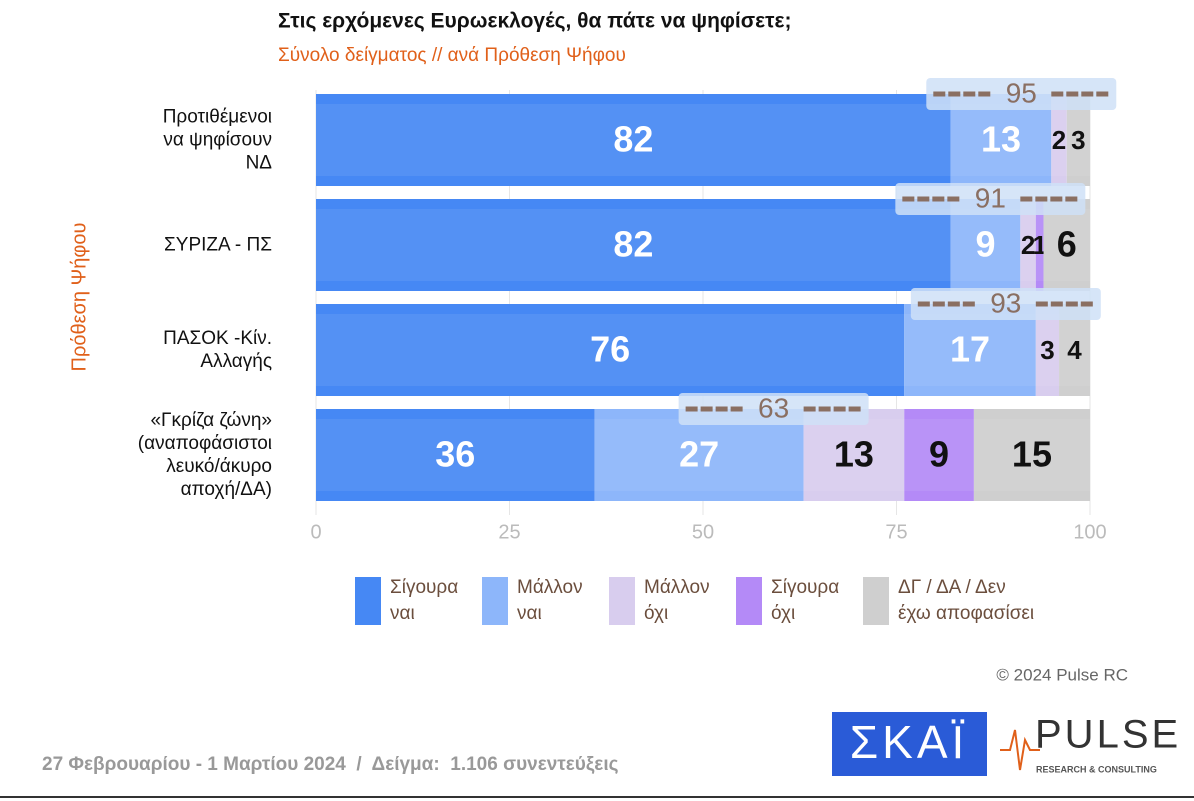 The height and width of the screenshot is (801, 1194). I want to click on total-label: 91, so click(990, 197).